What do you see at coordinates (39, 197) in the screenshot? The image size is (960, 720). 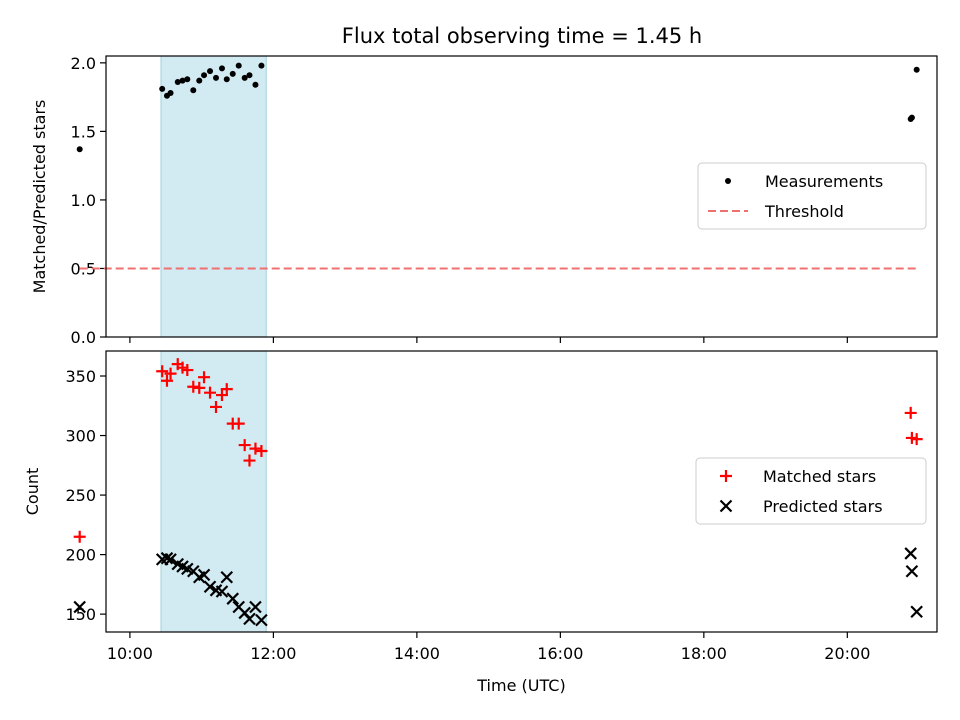 I see `y-axis-label: Matched/Predicted stars` at bounding box center [39, 197].